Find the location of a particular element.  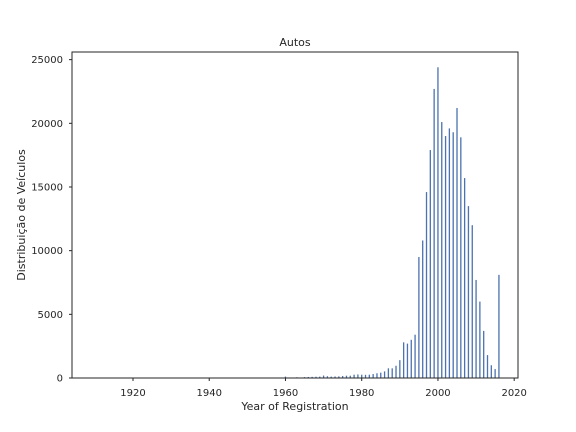

bar-2001 is located at coordinates (442, 250).